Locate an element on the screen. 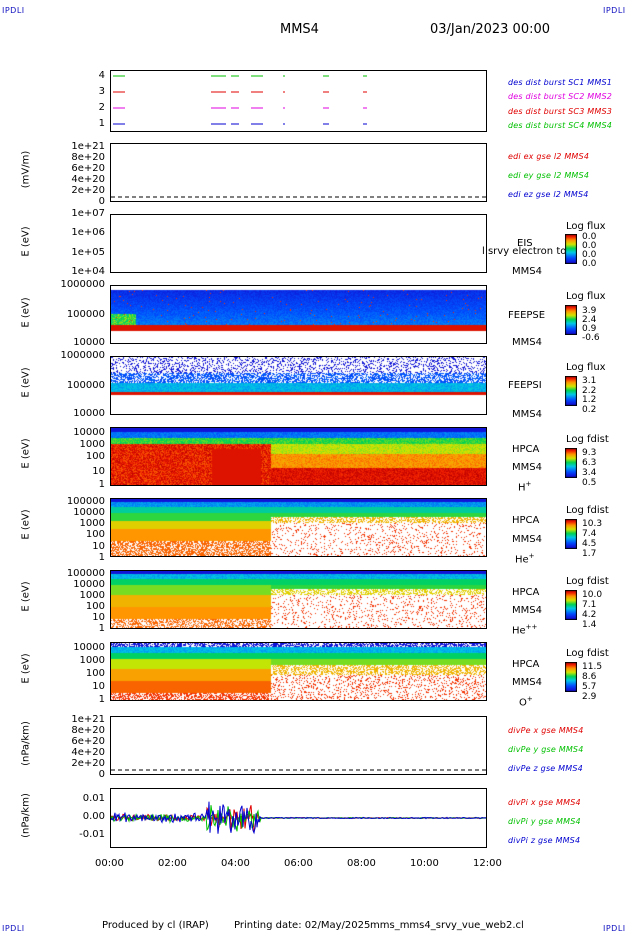  x-tick: 00:00 is located at coordinates (109, 863).